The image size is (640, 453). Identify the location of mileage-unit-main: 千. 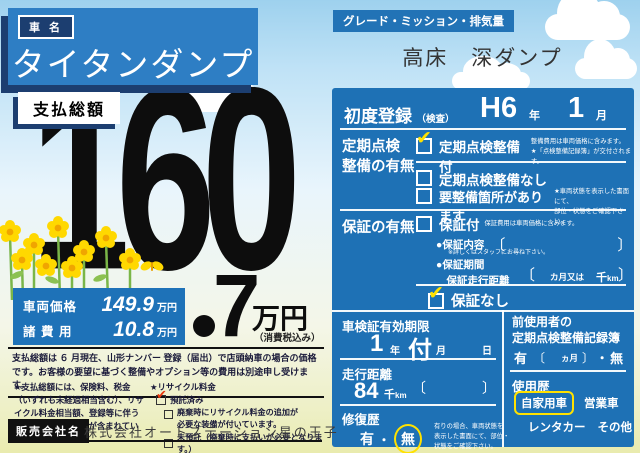
(389, 395).